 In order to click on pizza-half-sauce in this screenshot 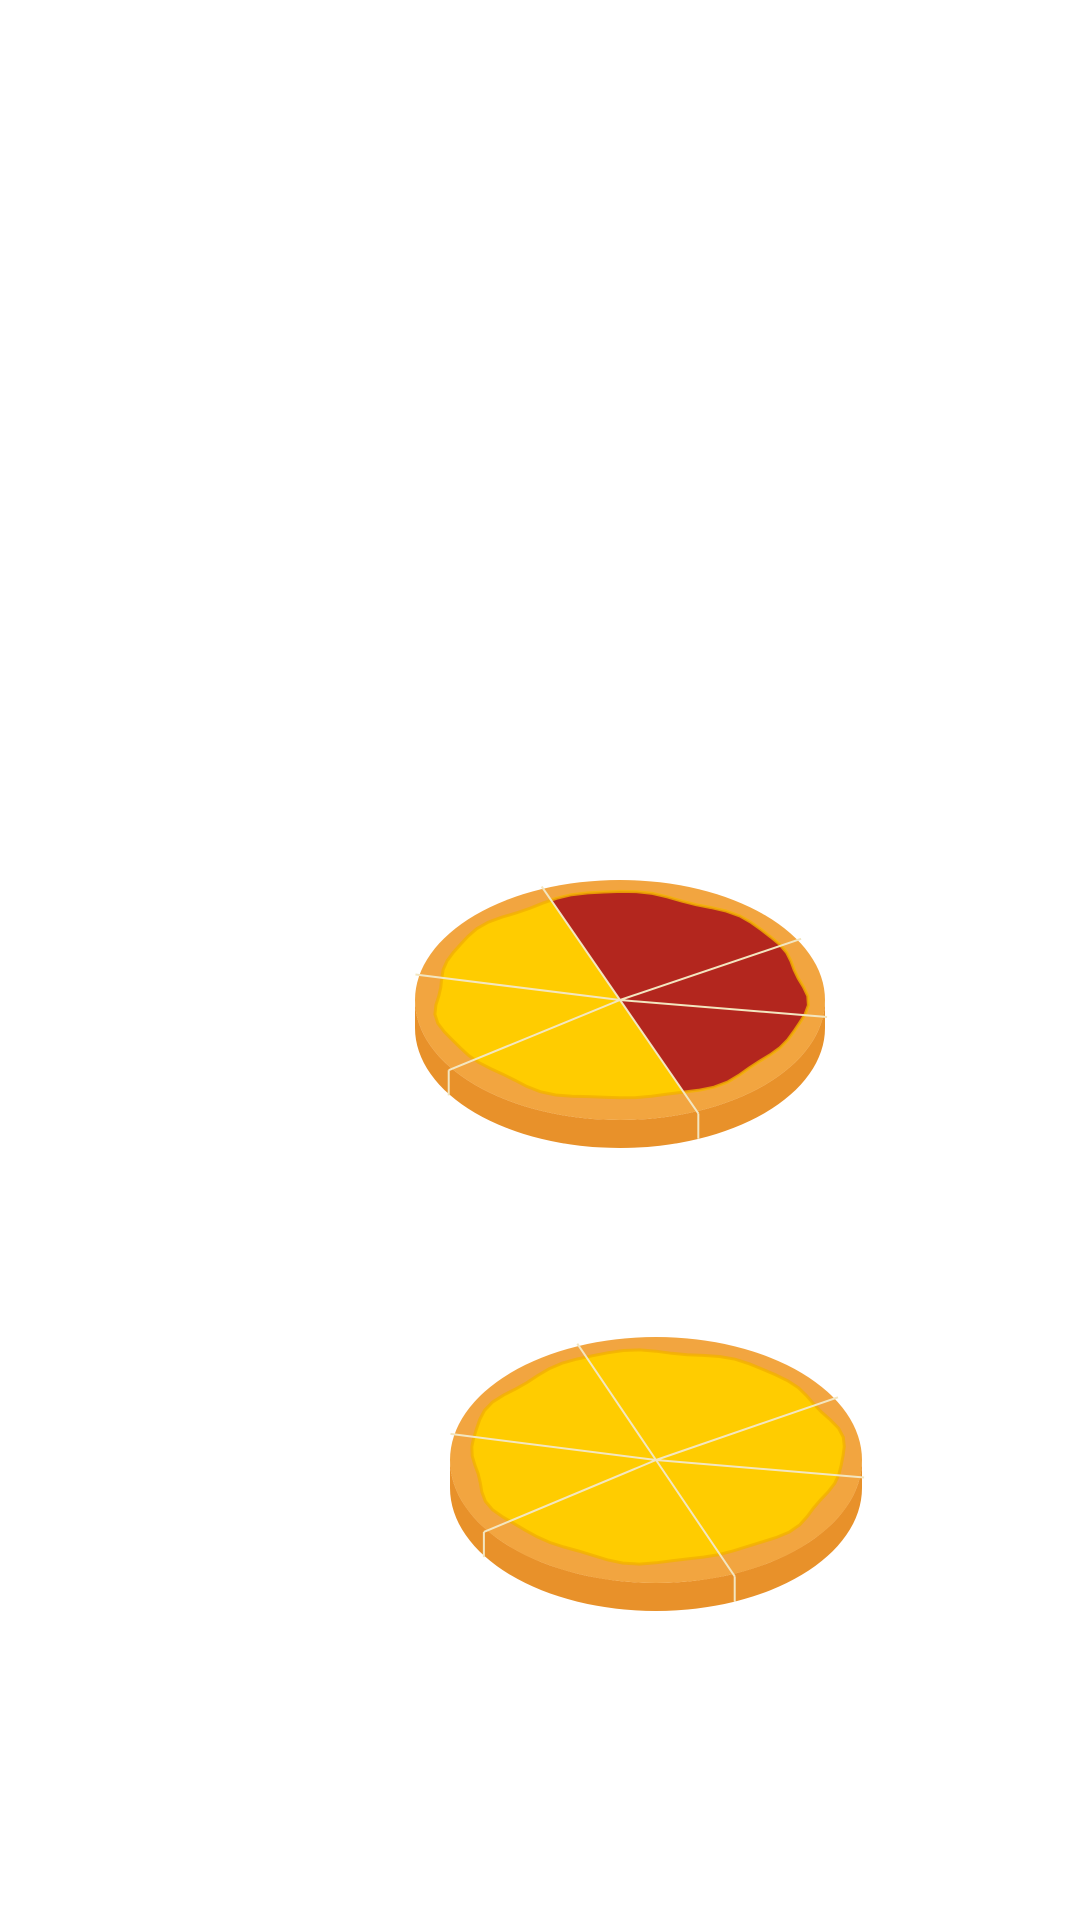, I will do `click(621, 1000)`.